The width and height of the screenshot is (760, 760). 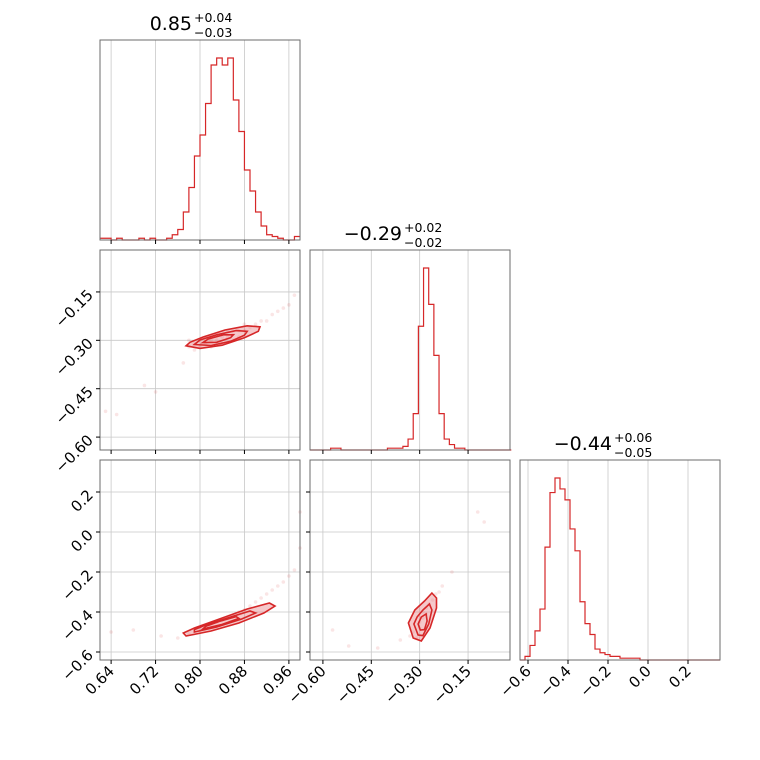 What do you see at coordinates (555, 681) in the screenshot?
I see `x-tick-label: −0.4` at bounding box center [555, 681].